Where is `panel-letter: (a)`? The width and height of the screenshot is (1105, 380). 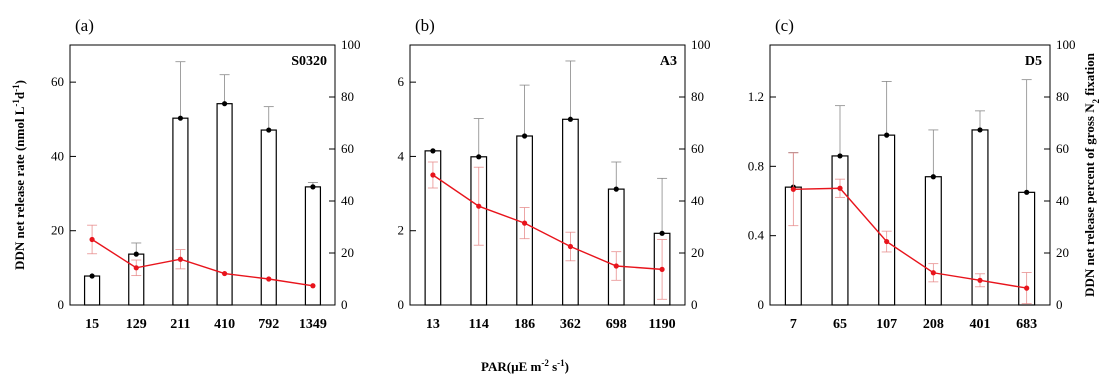
panel-letter: (a) is located at coordinates (84, 25).